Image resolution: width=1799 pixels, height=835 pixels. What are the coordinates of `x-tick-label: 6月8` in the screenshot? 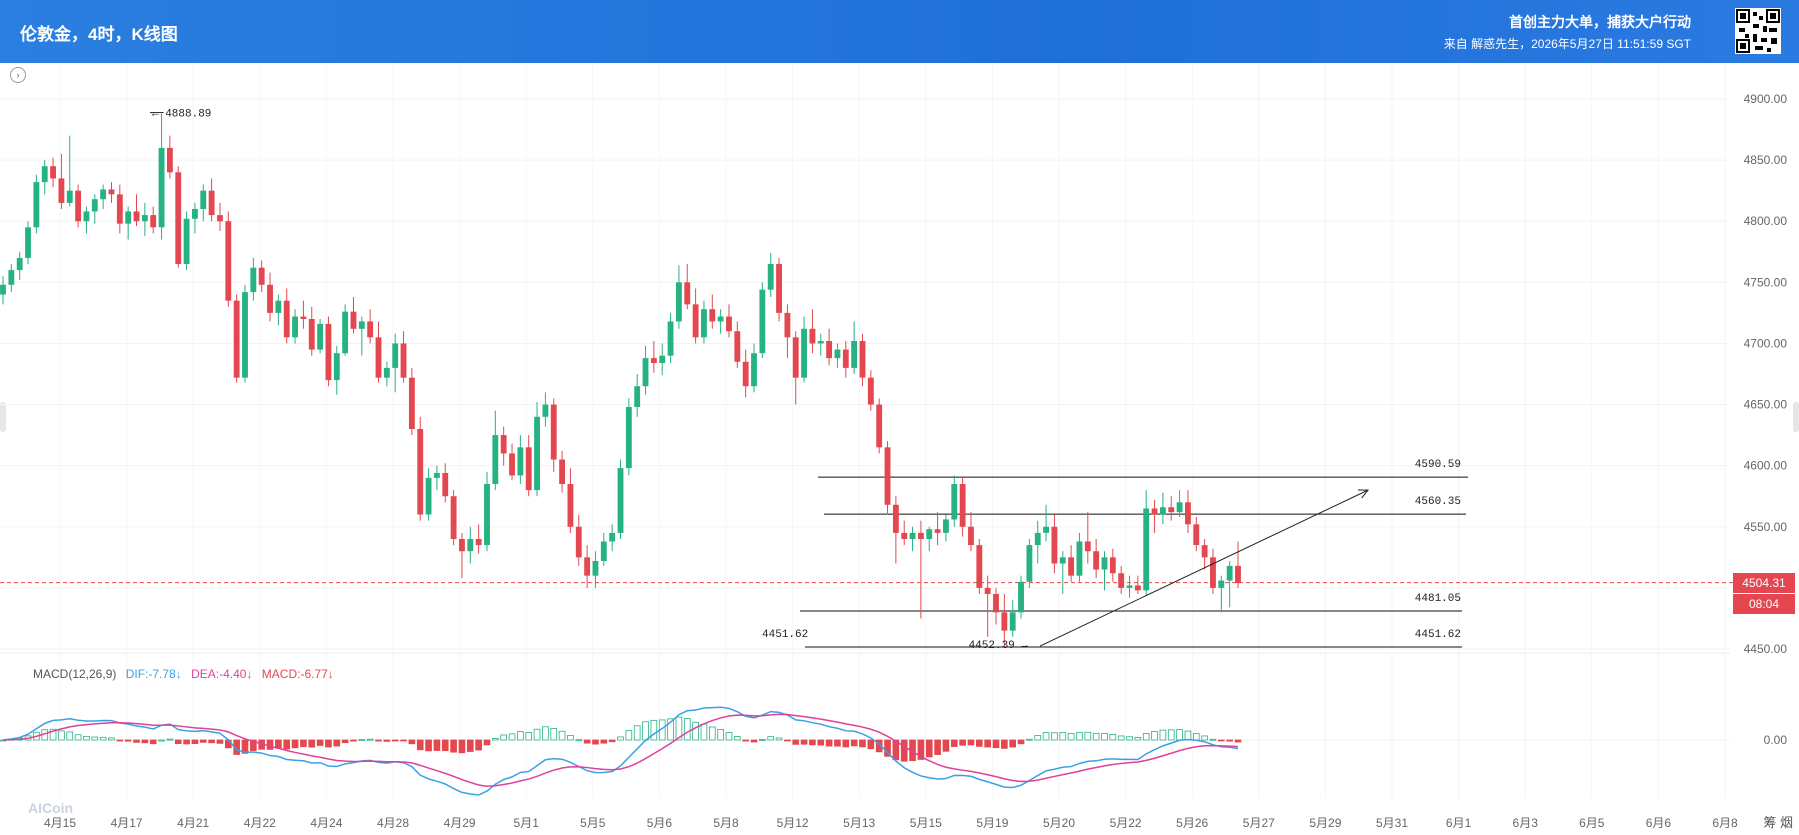 It's located at (1725, 823).